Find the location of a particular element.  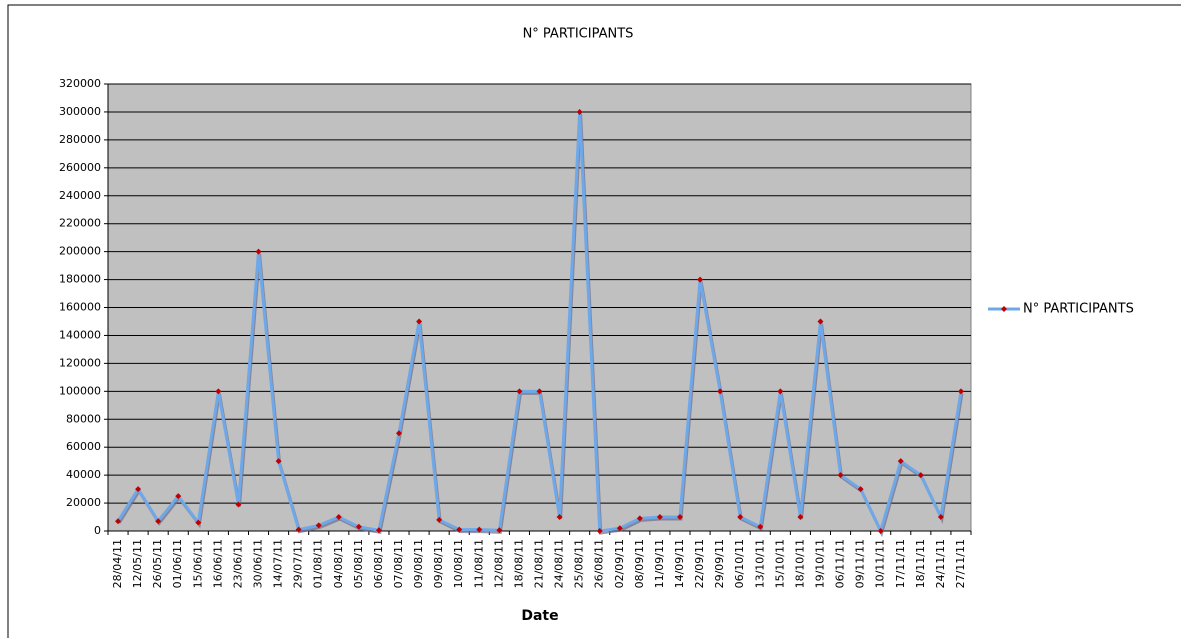

legend-label: N° PARTICIPANTS is located at coordinates (1078, 309).